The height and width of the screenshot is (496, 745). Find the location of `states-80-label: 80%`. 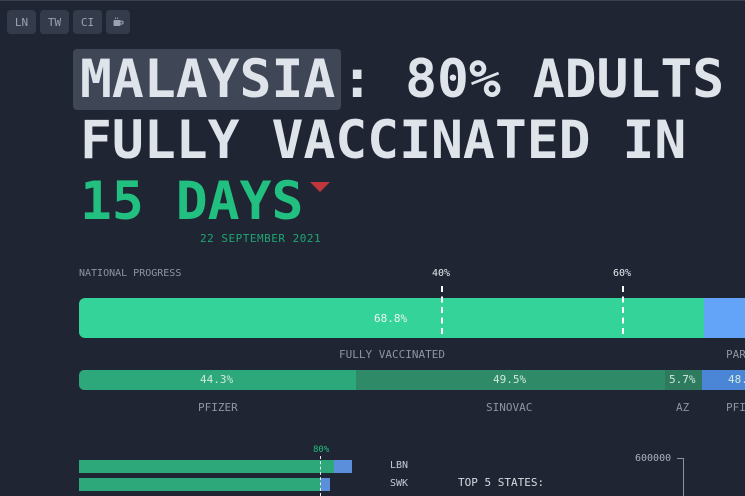

states-80-label: 80% is located at coordinates (321, 450).